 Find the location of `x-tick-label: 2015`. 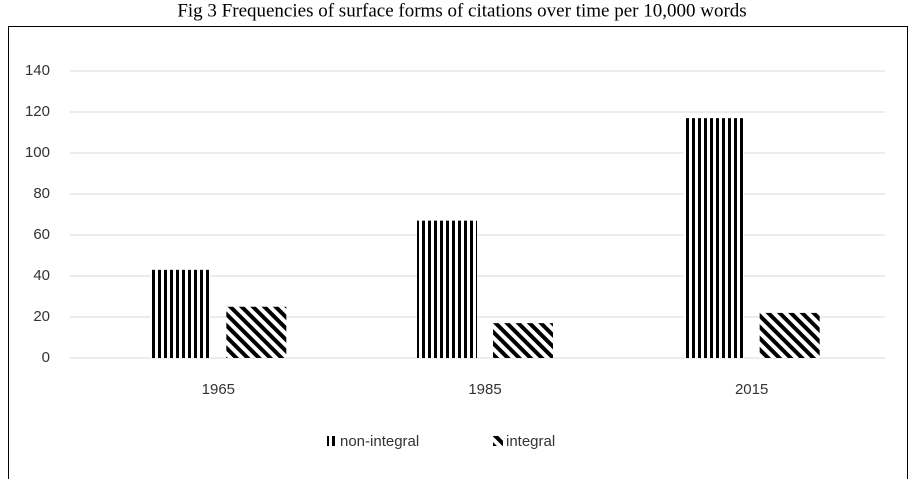

x-tick-label: 2015 is located at coordinates (751, 389).